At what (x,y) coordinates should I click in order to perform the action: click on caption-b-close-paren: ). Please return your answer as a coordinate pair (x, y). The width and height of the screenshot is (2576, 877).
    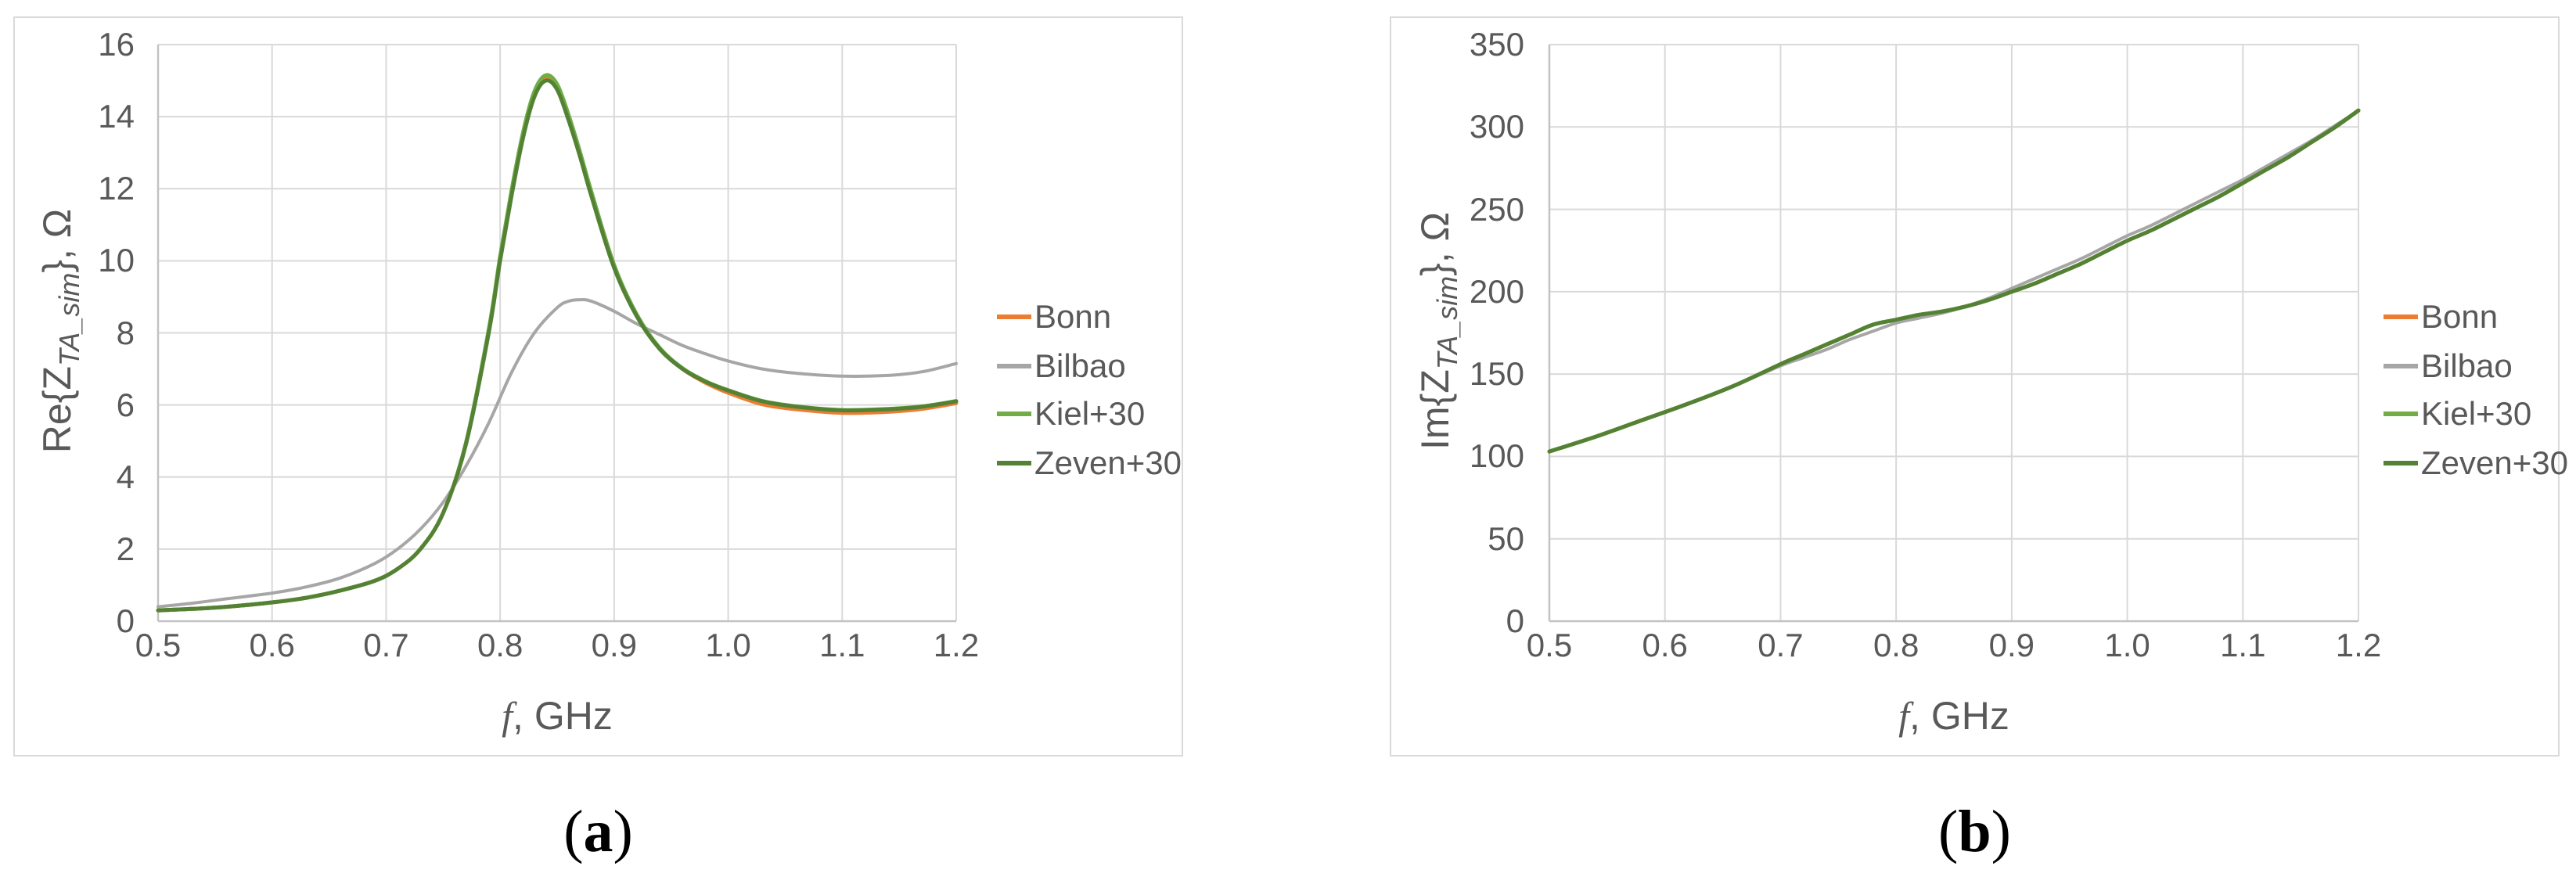
    Looking at the image, I should click on (2001, 832).